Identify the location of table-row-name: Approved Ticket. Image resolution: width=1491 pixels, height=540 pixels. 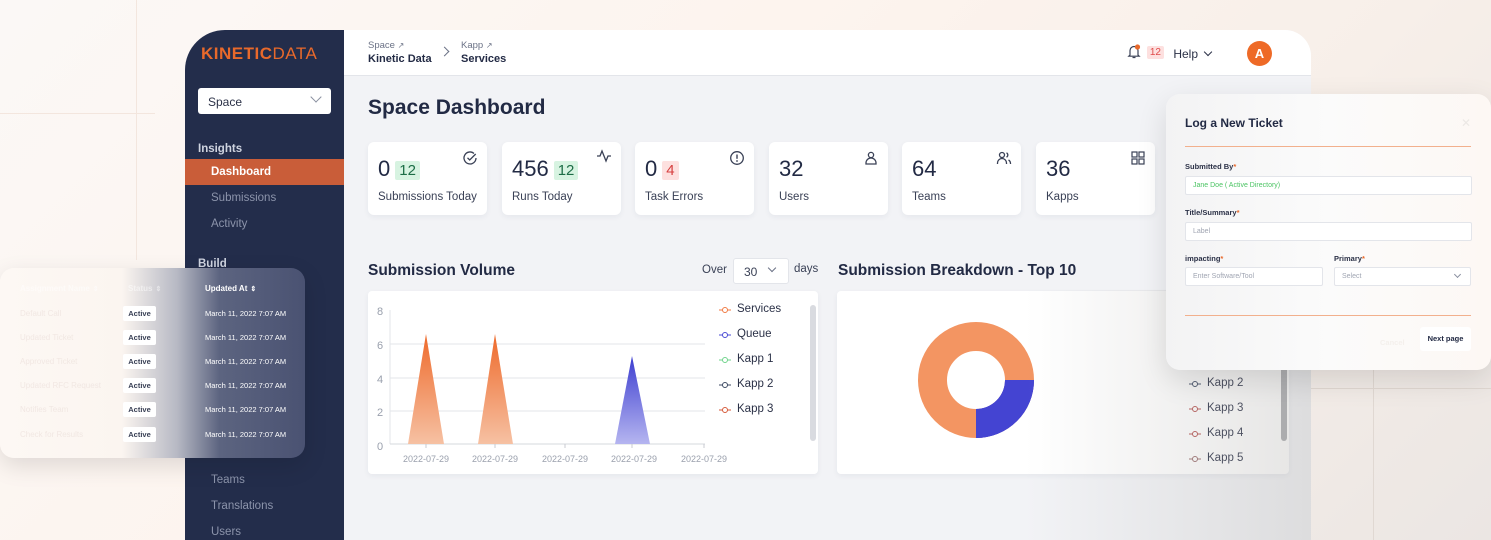
(49, 361).